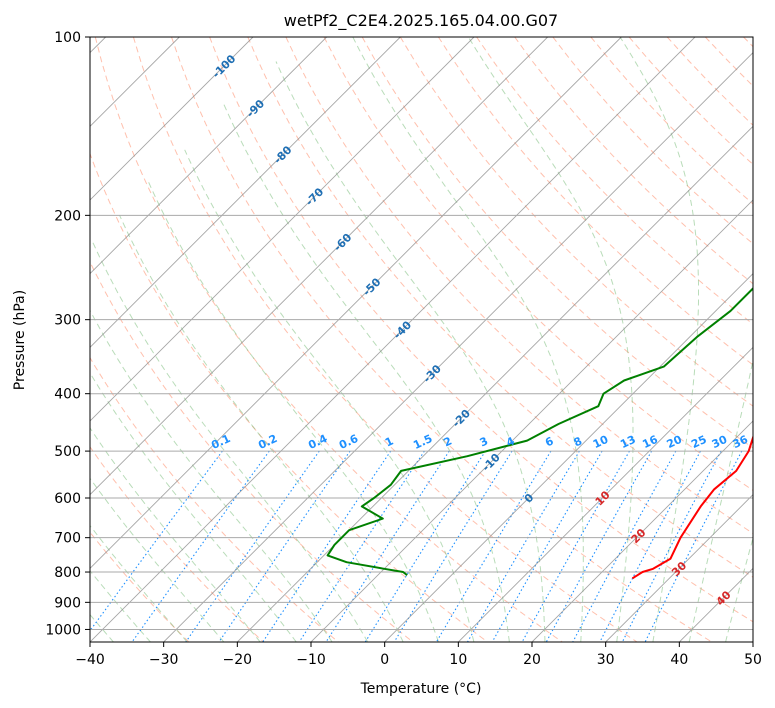 This screenshot has height=708, width=775. Describe the element at coordinates (679, 660) in the screenshot. I see `x-tick-label: 40` at that location.